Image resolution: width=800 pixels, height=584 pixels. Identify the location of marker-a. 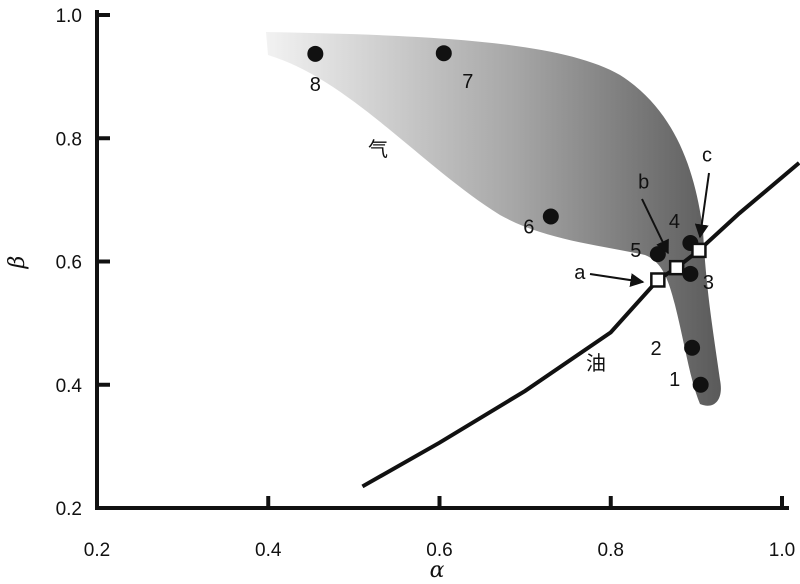
(658, 280).